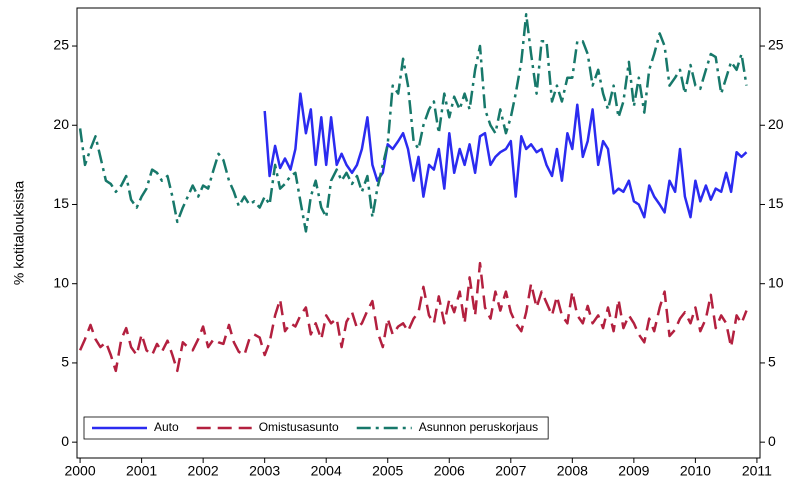  What do you see at coordinates (61, 124) in the screenshot?
I see `y-tick-label: 20` at bounding box center [61, 124].